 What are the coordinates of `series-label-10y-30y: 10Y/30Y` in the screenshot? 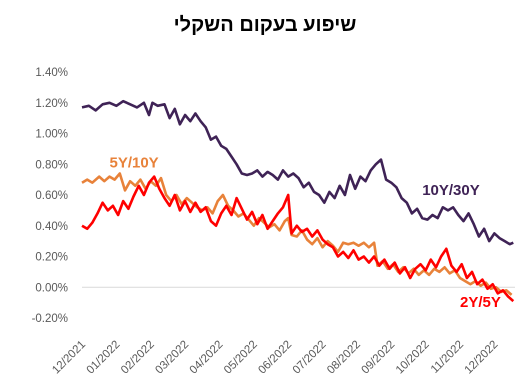 It's located at (451, 190).